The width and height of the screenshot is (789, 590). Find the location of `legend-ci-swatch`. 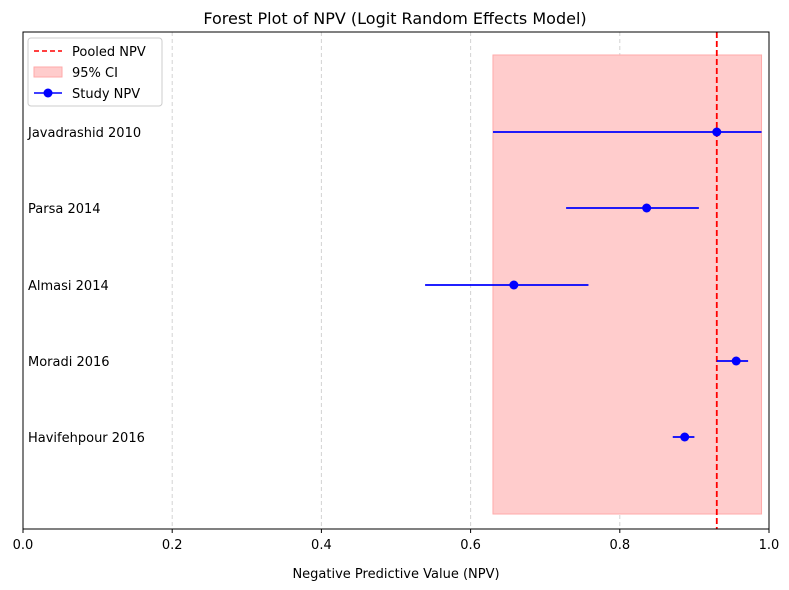

legend-ci-swatch is located at coordinates (48, 72).